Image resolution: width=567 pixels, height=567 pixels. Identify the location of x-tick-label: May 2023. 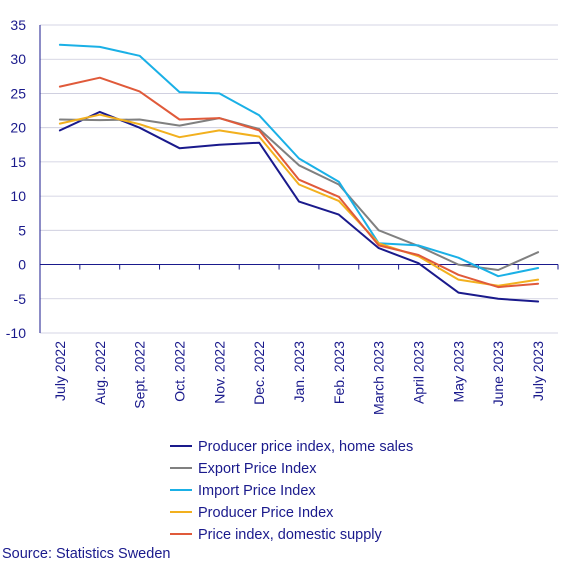
(458, 372).